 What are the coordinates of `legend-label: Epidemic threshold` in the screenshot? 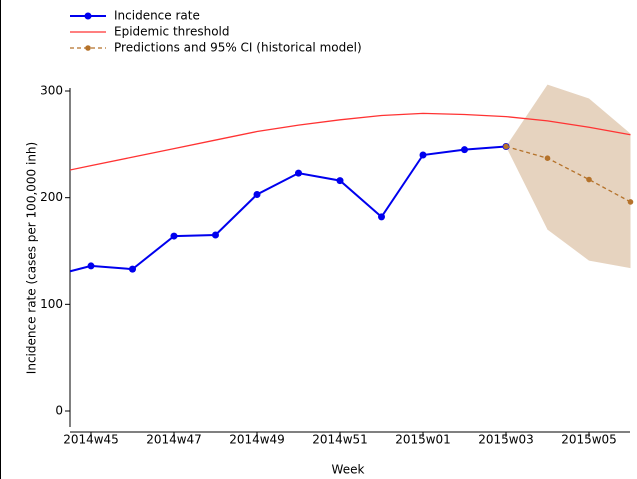 It's located at (171, 32).